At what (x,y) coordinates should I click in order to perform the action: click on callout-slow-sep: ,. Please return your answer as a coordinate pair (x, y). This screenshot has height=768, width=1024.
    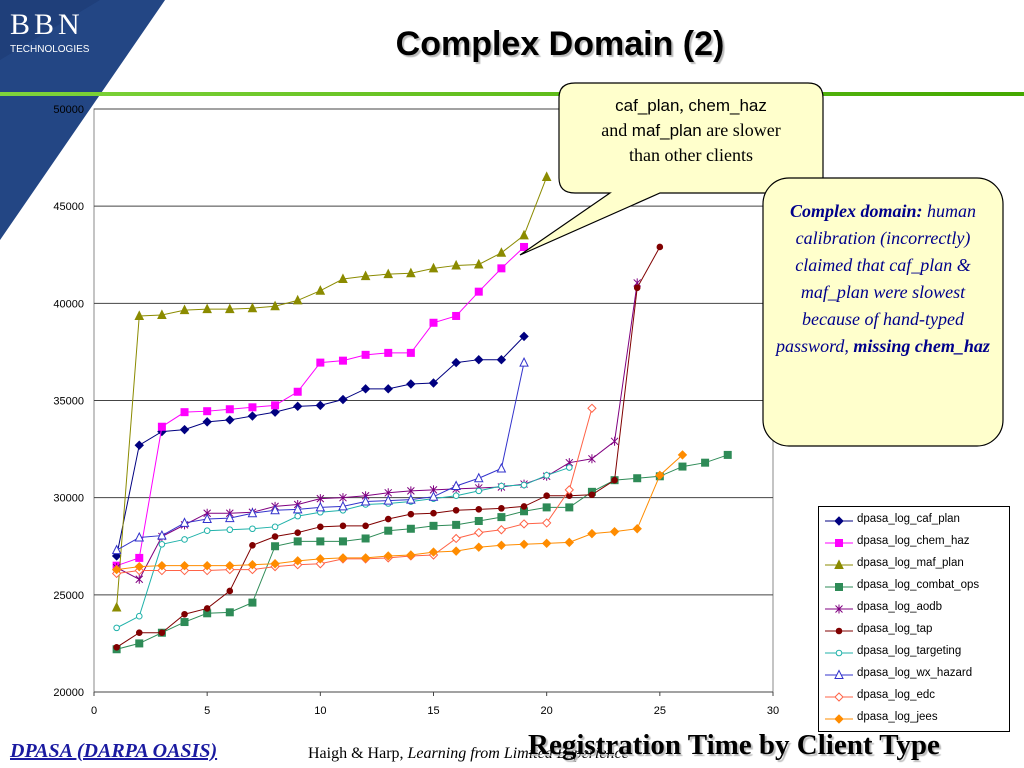
    Looking at the image, I should click on (684, 105).